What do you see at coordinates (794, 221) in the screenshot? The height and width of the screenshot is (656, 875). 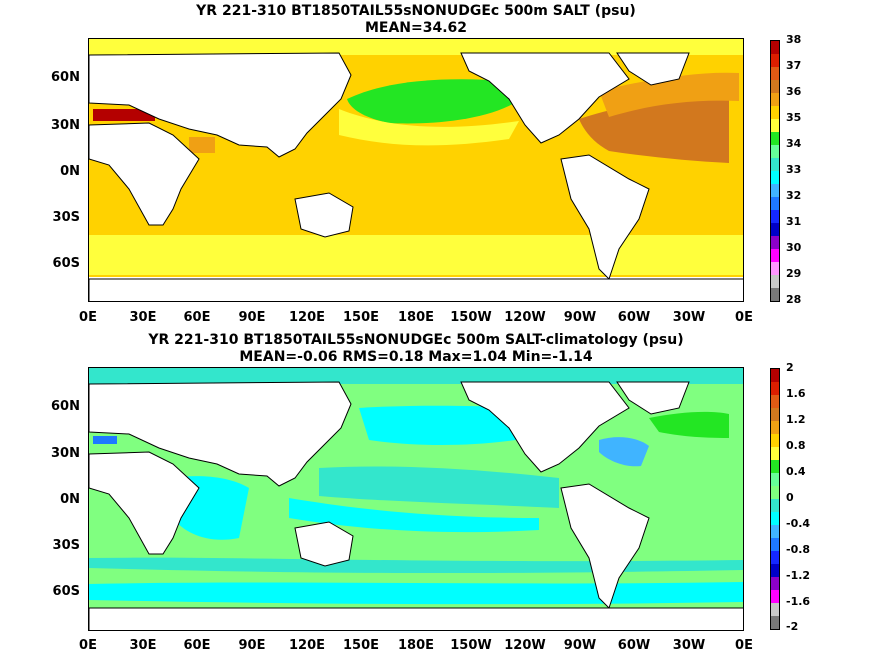 I see `colorbar-label: 31` at bounding box center [794, 221].